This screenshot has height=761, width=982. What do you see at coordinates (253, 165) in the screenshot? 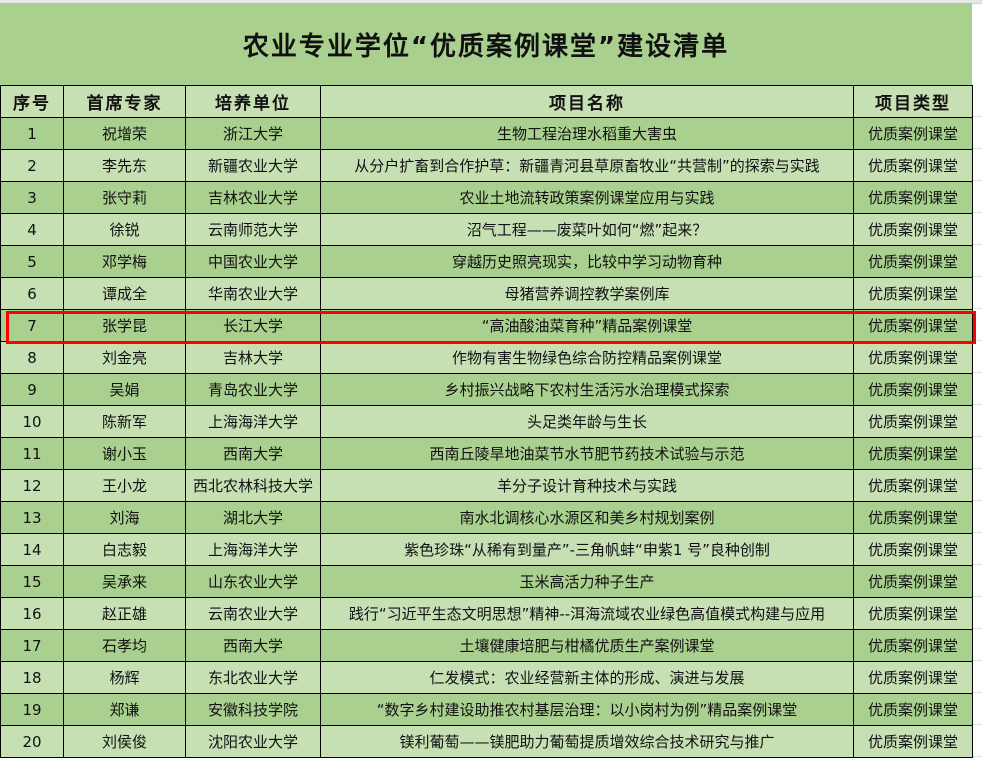
I see `cell-unit: 新疆农业大学` at bounding box center [253, 165].